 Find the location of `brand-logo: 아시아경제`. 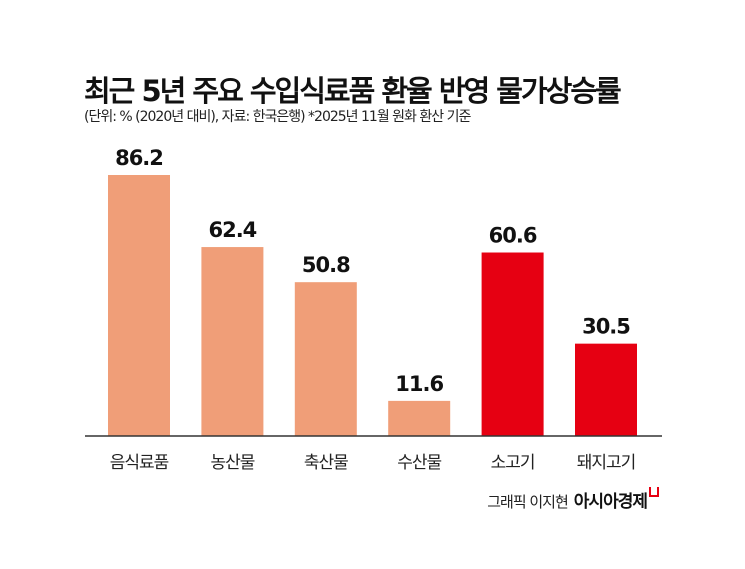

brand-logo: 아시아경제 is located at coordinates (610, 502).